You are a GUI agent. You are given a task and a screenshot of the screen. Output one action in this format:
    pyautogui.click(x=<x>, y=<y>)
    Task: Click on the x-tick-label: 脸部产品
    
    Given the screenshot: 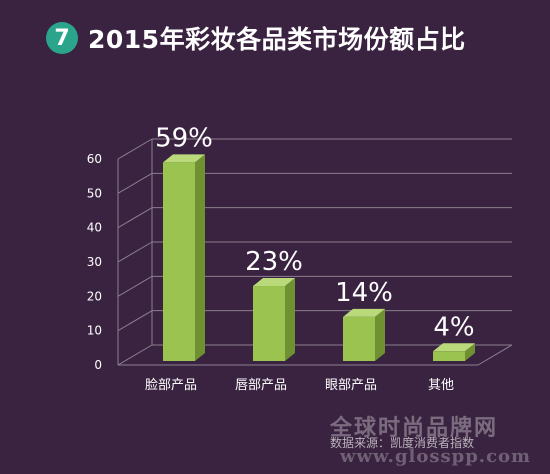 What is the action you would take?
    pyautogui.click(x=171, y=385)
    